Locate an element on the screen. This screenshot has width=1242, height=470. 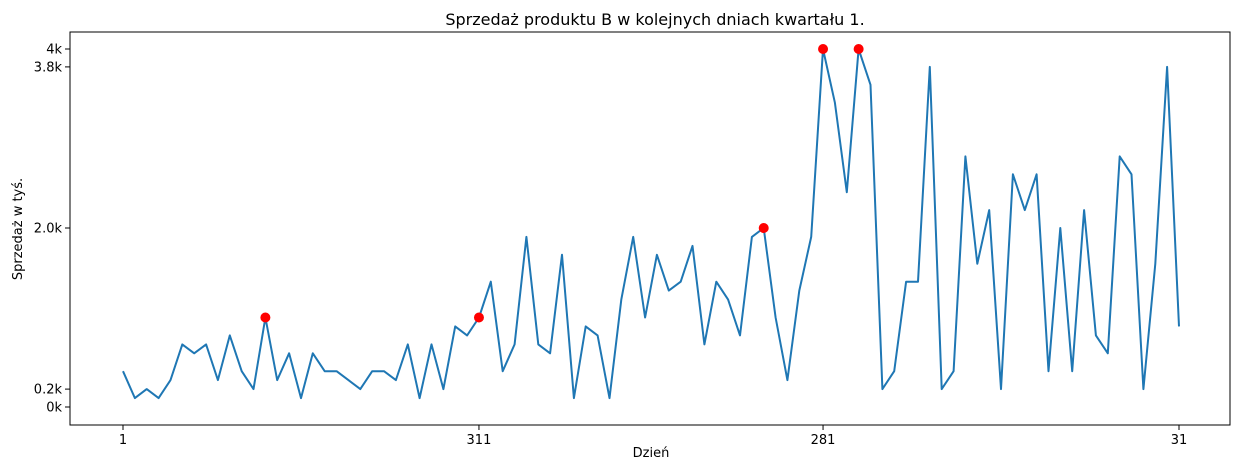
y-tick-label: 4k is located at coordinates (54, 50).